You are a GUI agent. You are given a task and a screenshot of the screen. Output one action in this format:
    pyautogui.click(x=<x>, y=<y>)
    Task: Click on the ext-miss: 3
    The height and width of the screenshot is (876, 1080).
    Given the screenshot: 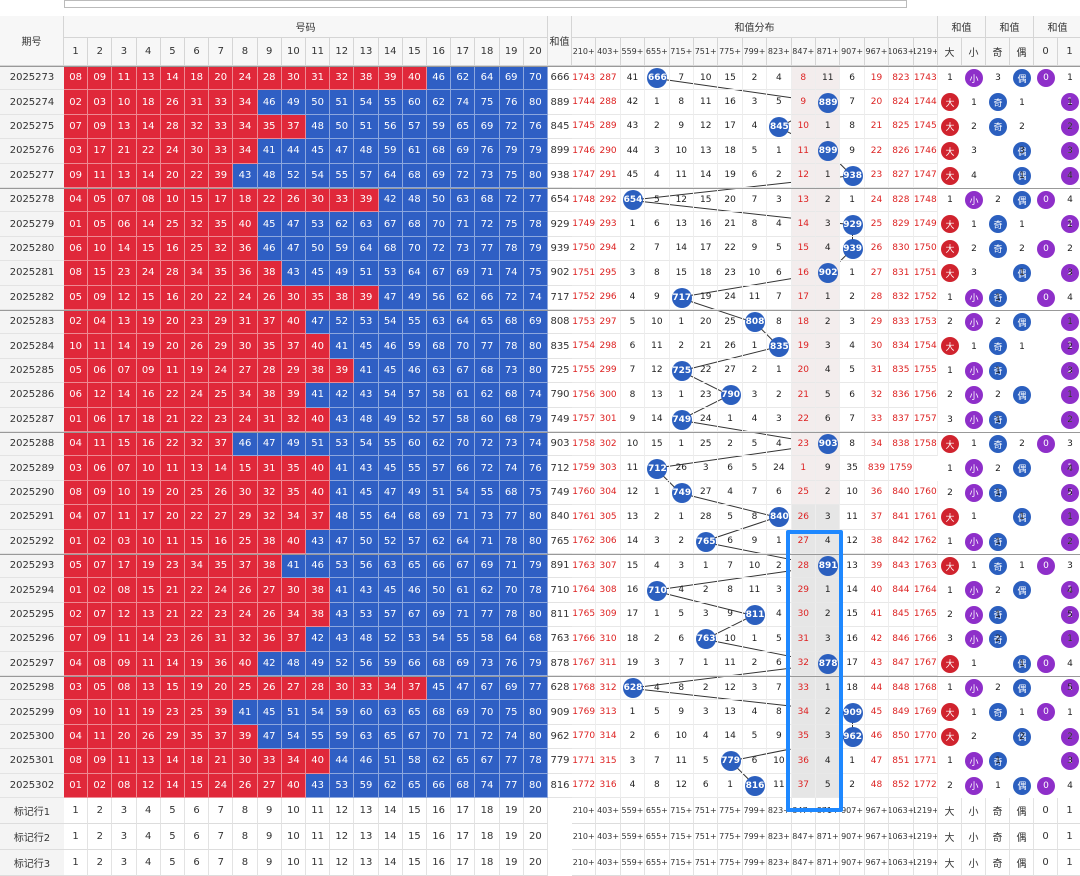 What is the action you would take?
    pyautogui.click(x=998, y=78)
    